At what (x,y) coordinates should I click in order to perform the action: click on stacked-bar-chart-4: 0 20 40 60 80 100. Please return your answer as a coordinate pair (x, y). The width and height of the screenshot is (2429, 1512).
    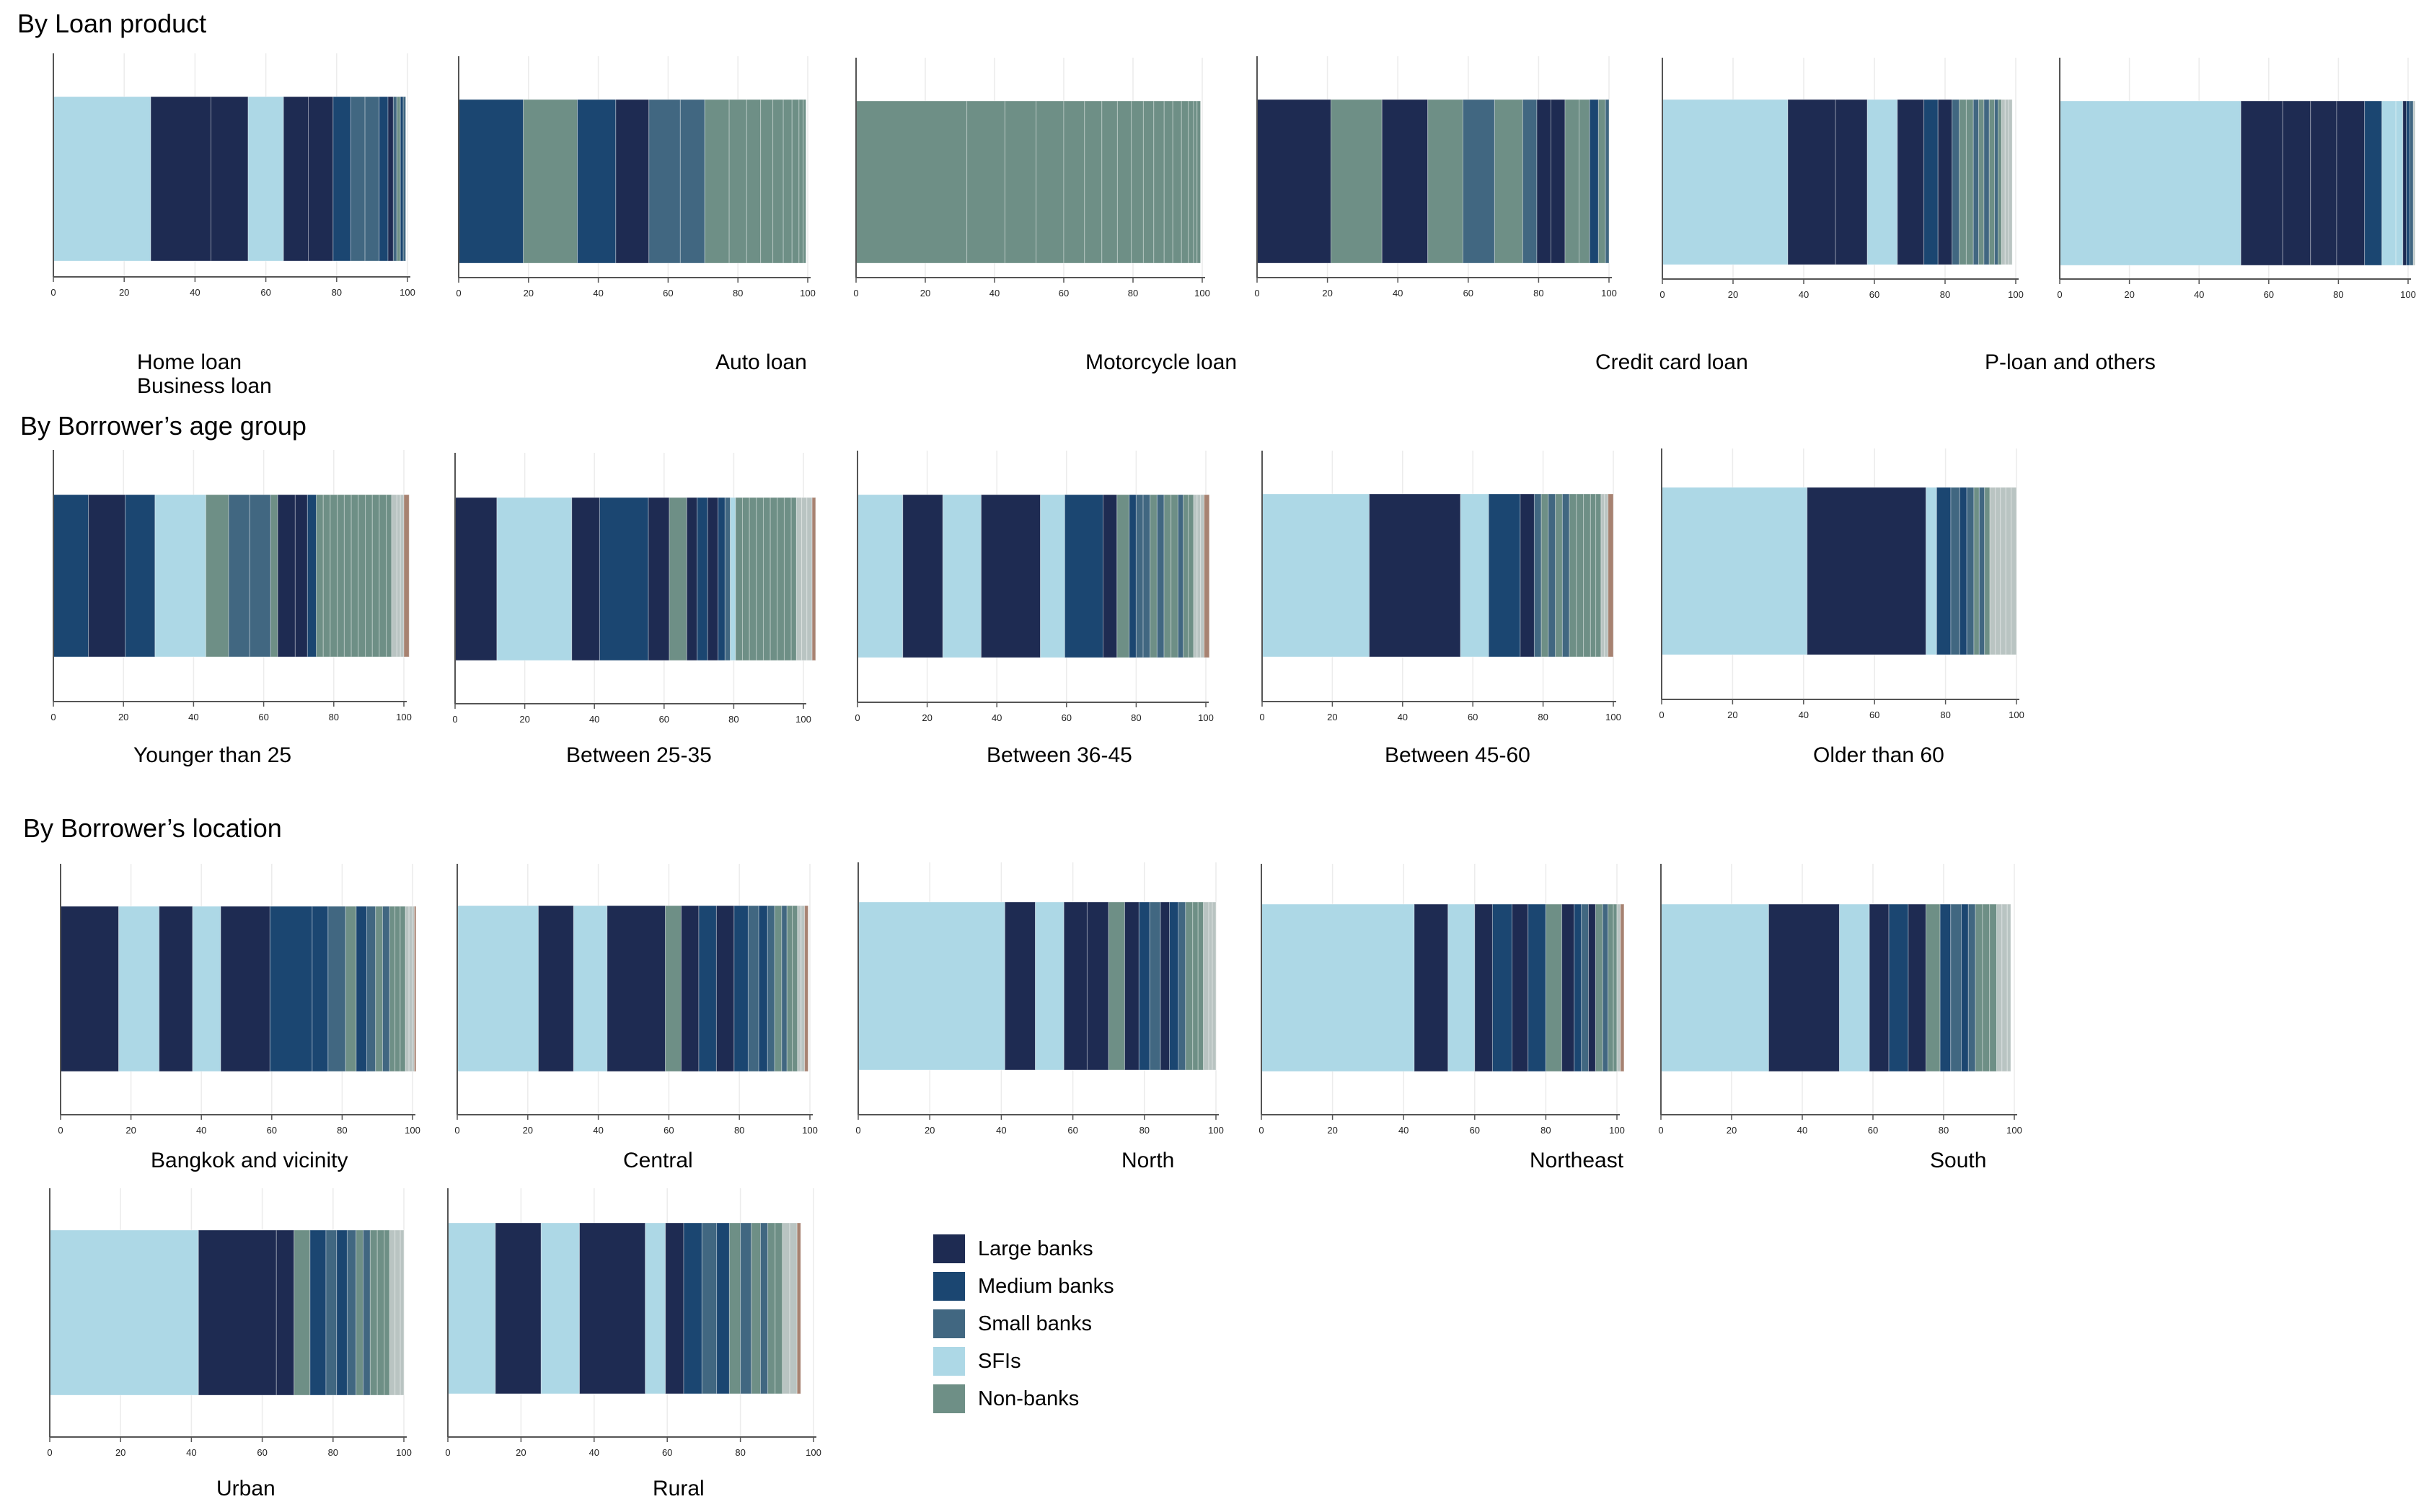
    Looking at the image, I should click on (1435, 177).